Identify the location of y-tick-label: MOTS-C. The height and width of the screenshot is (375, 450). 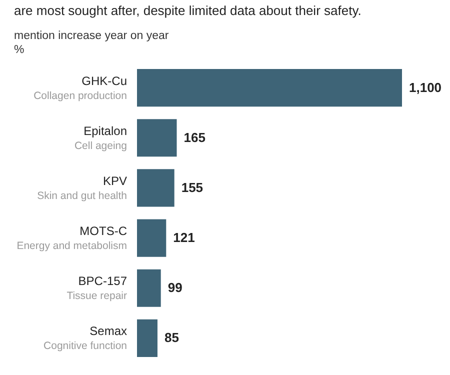
(104, 231).